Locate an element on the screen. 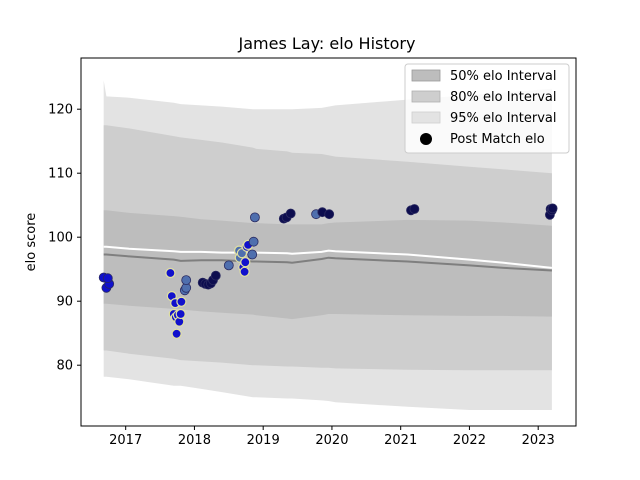 The width and height of the screenshot is (640, 480). legend-label-post-match: Post Match elo is located at coordinates (497, 139).